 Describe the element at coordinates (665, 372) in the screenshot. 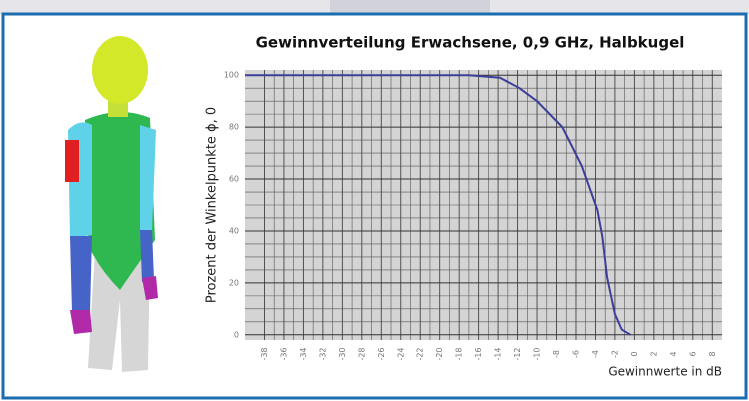

I see `x-axis-label: Gewinnwerte in dB` at that location.